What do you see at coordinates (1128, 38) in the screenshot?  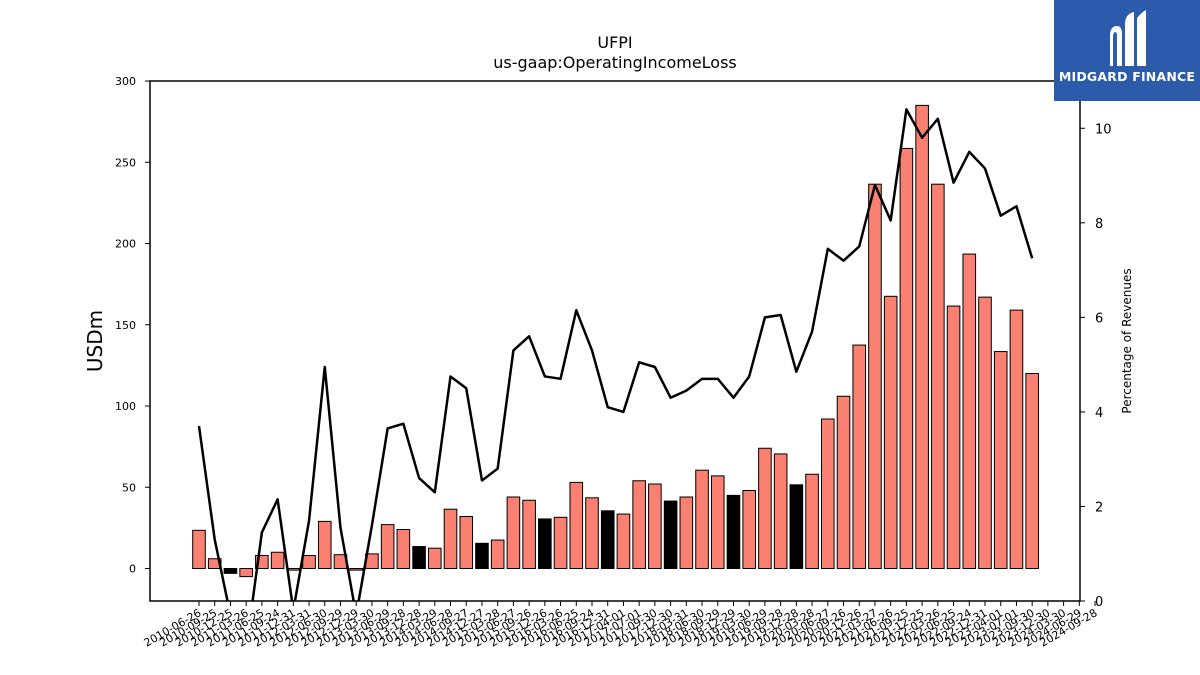 I see `midgard-logo-icon` at bounding box center [1128, 38].